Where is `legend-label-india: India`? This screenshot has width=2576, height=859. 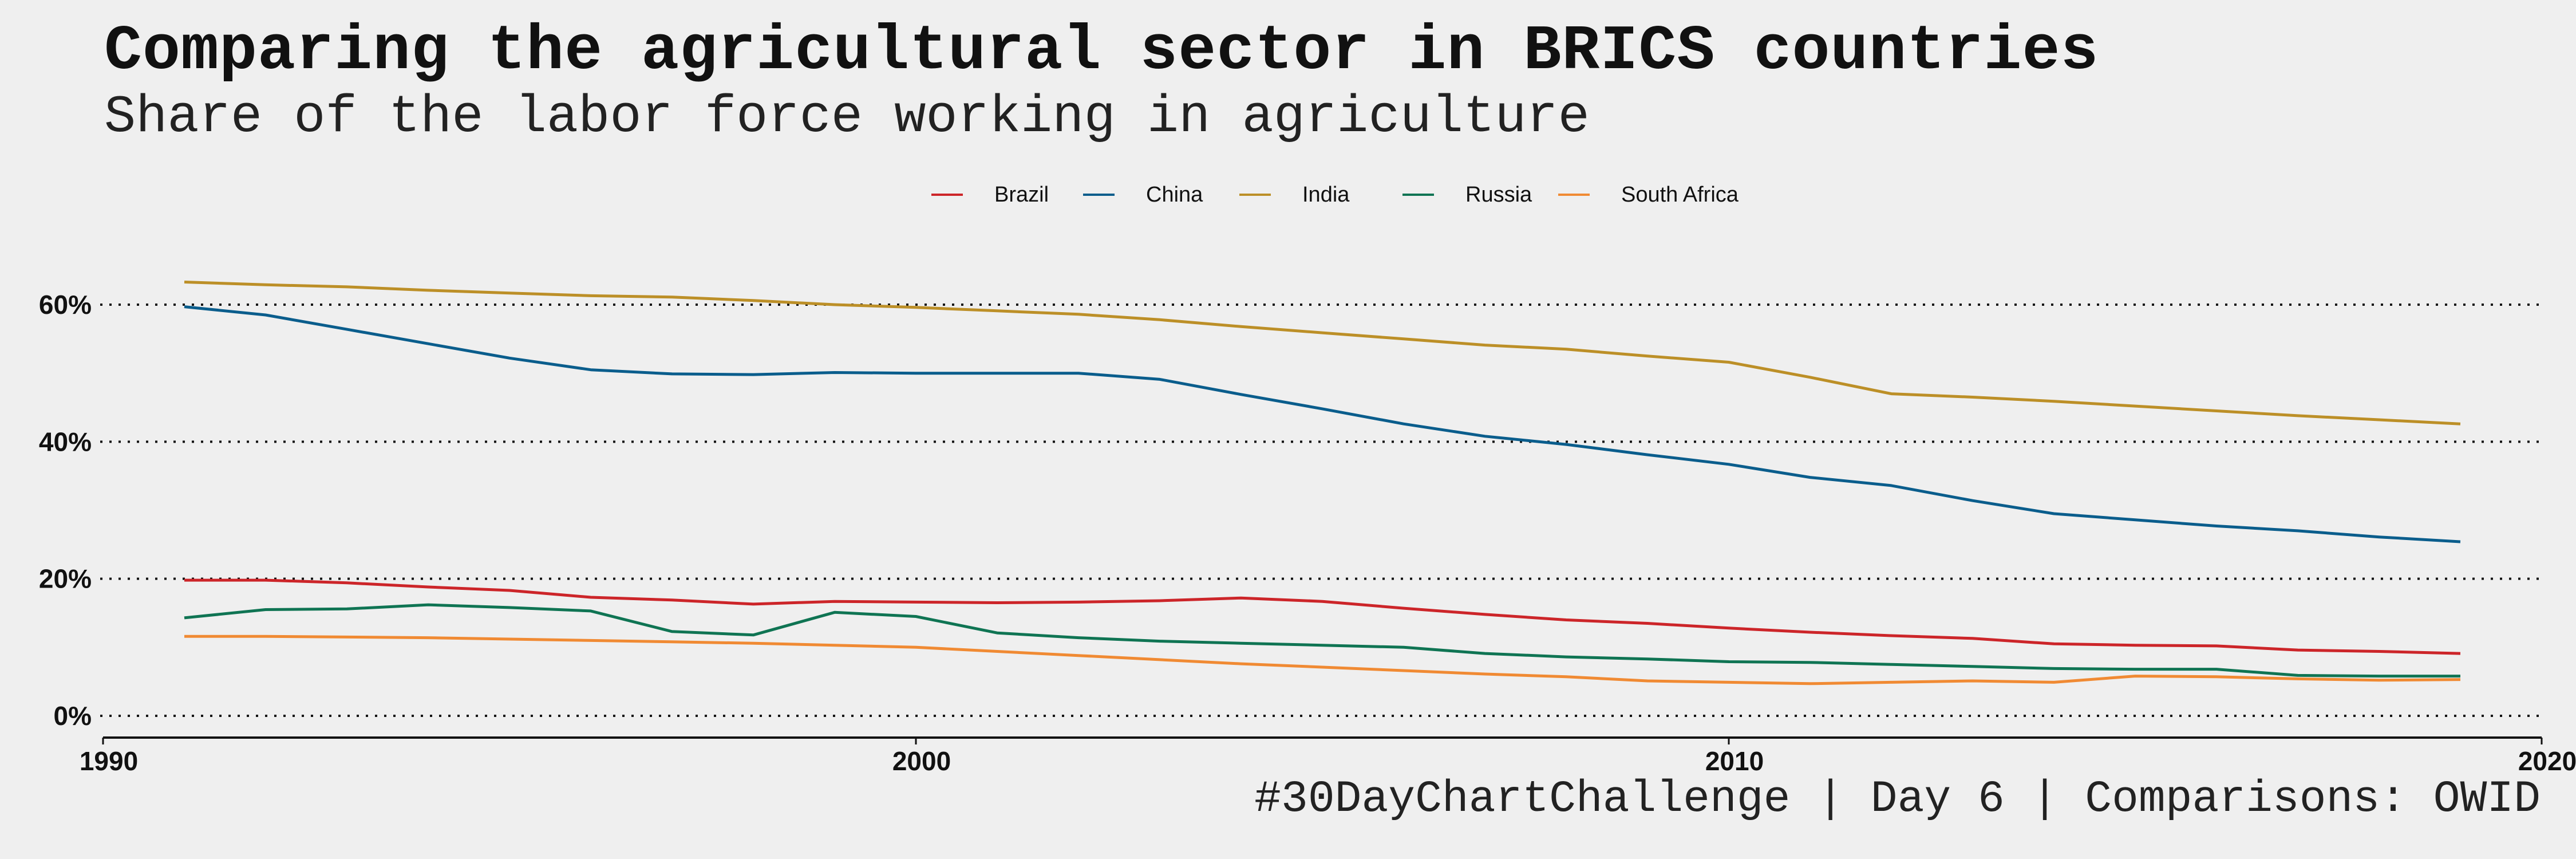
legend-label-india: India is located at coordinates (1326, 195).